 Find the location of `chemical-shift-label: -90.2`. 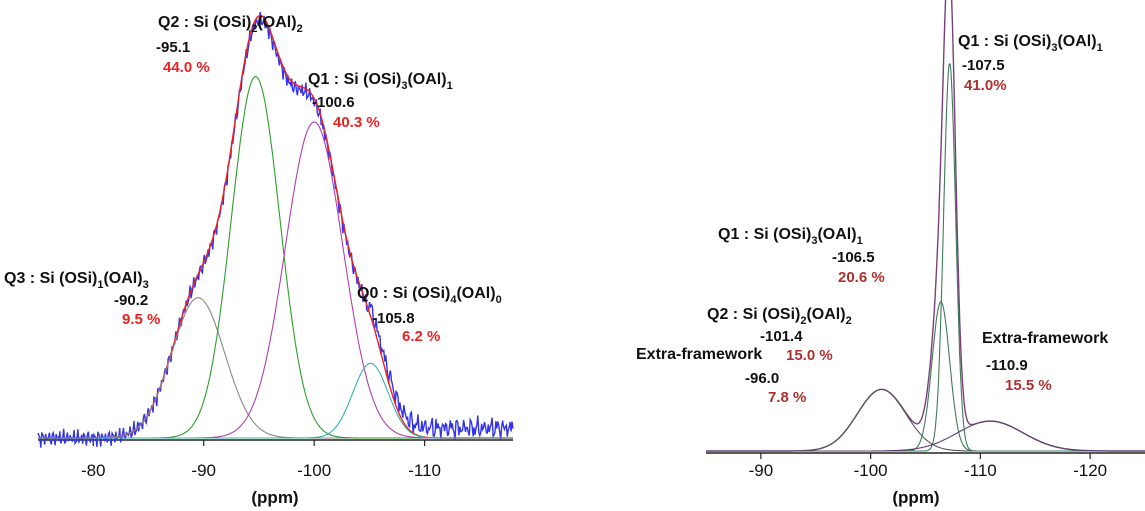

chemical-shift-label: -90.2 is located at coordinates (131, 300).